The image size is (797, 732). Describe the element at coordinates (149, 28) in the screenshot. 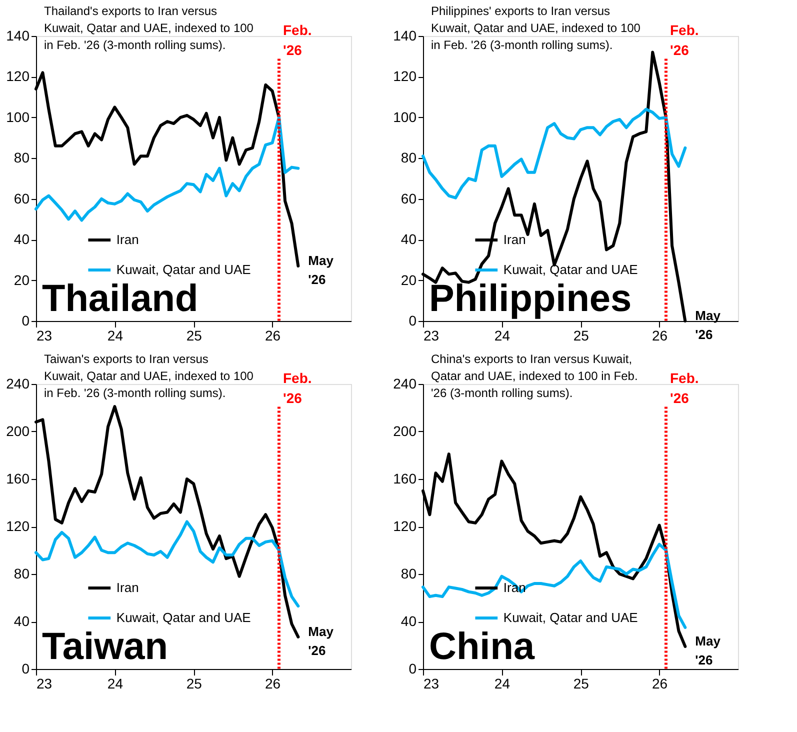

I see `chart-title: Thailand's exports to Iran versus Kuwait, Qatar and UAE, indexed to 100 in Feb. '26 (3-month rolling sums).` at that location.